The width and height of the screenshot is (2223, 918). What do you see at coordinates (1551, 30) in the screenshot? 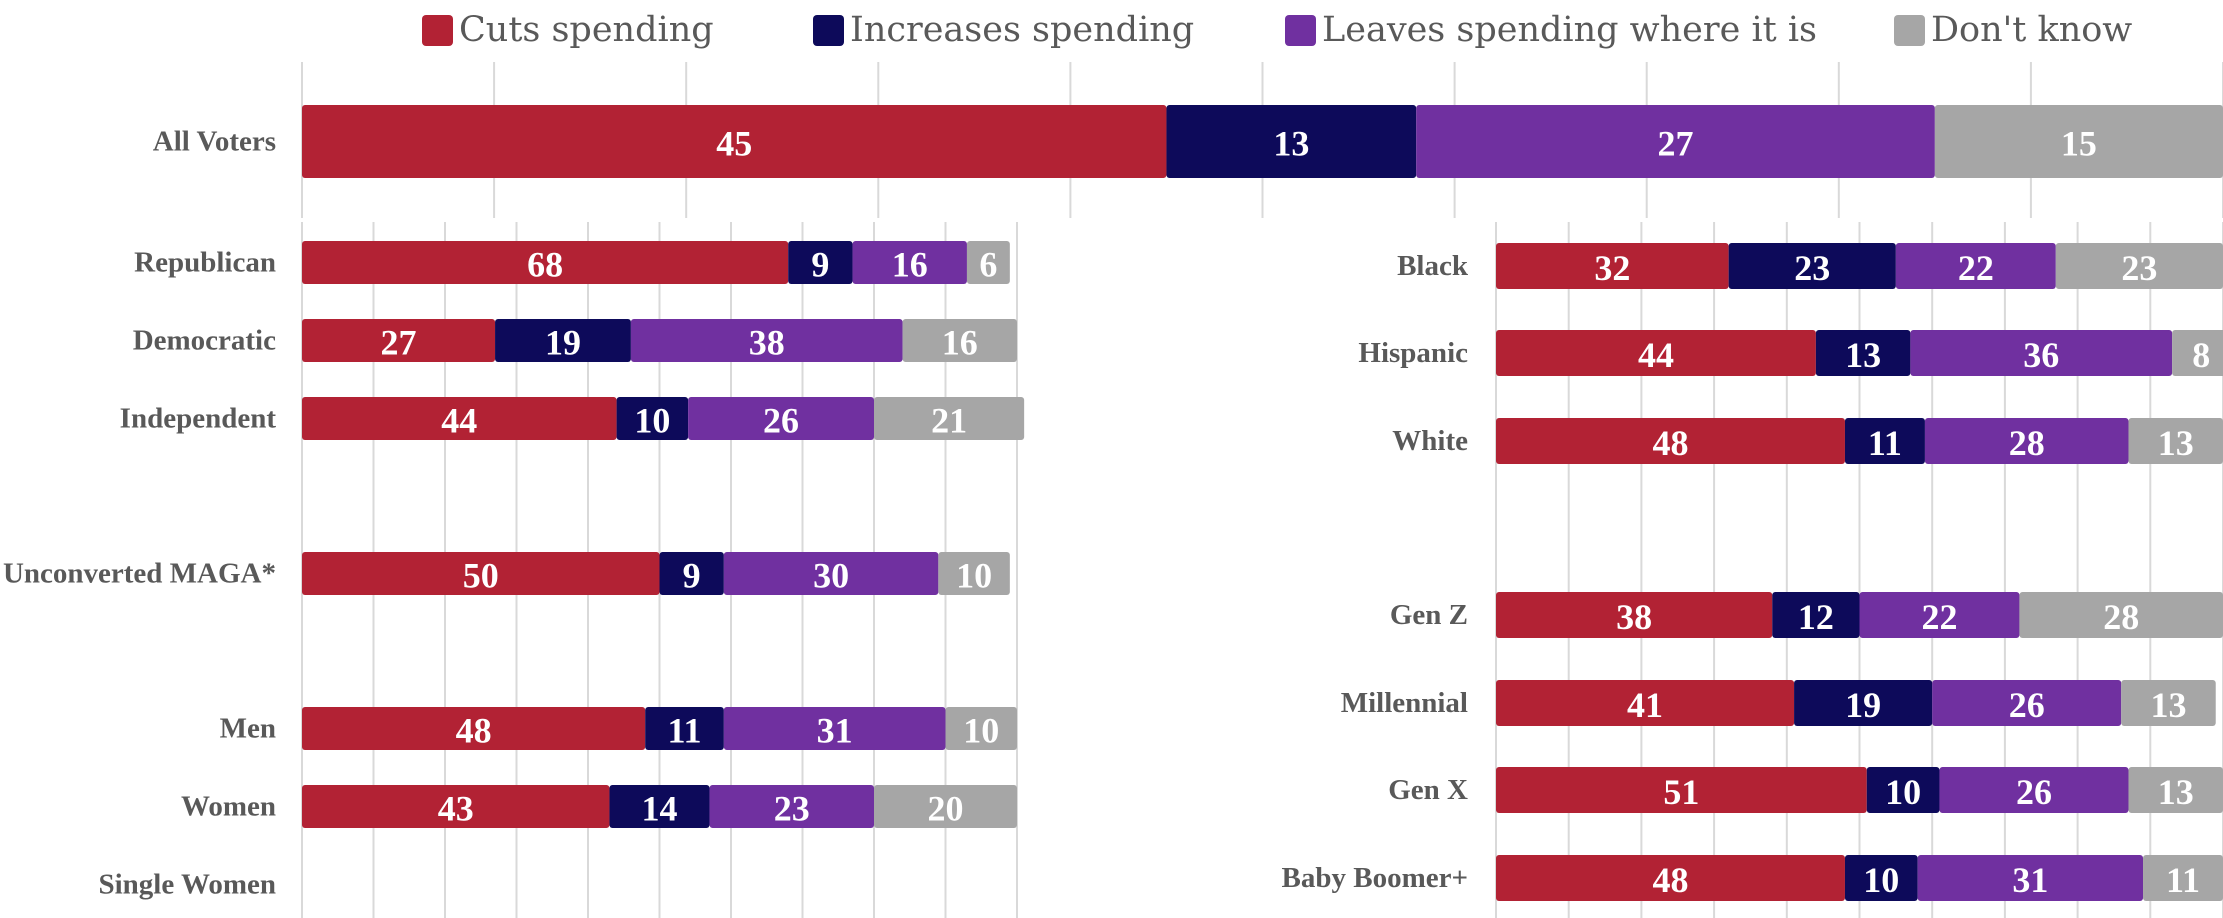
I see `legend-item-leaves: Leaves spending where it is` at bounding box center [1551, 30].